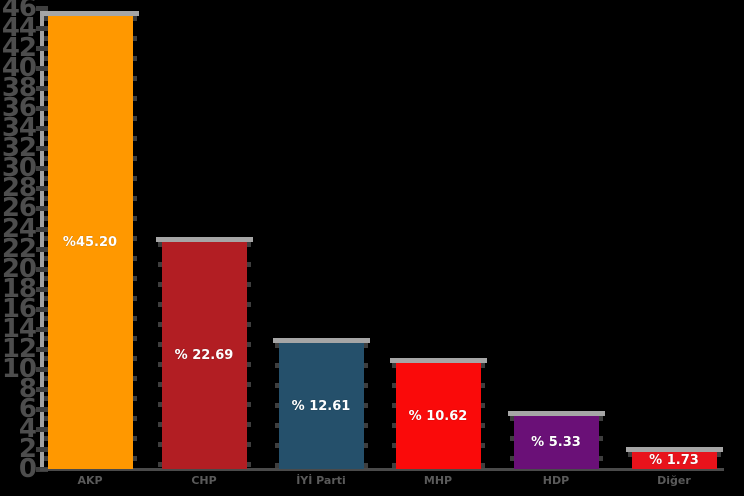 The width and height of the screenshot is (744, 496). What do you see at coordinates (18, 348) in the screenshot?
I see `y-tick-label: 12` at bounding box center [18, 348].